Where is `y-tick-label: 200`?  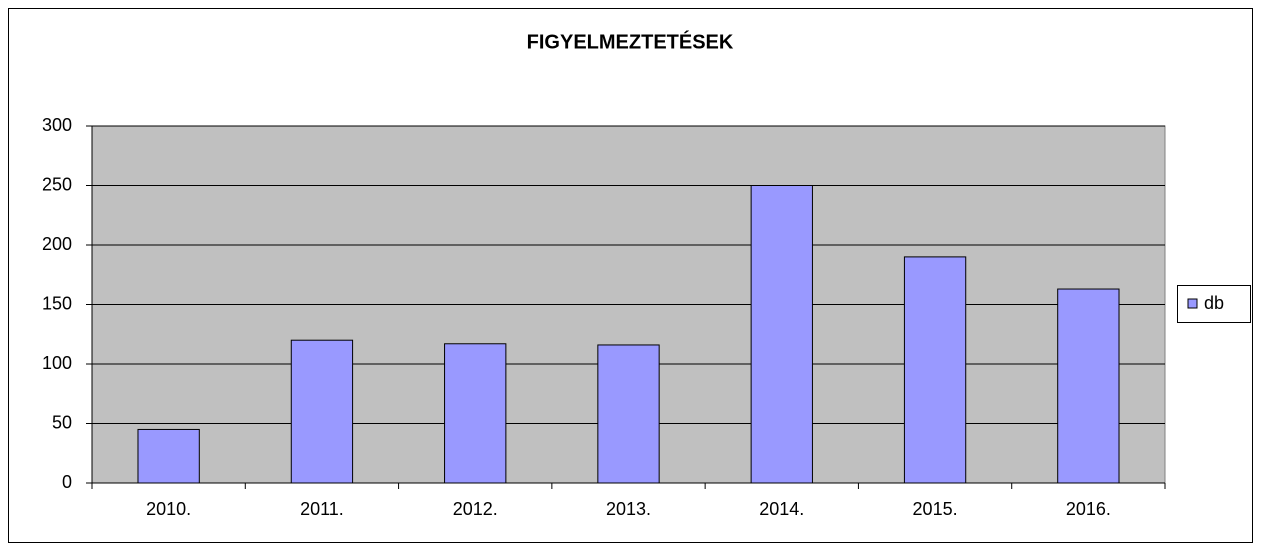
y-tick-label: 200 is located at coordinates (57, 244).